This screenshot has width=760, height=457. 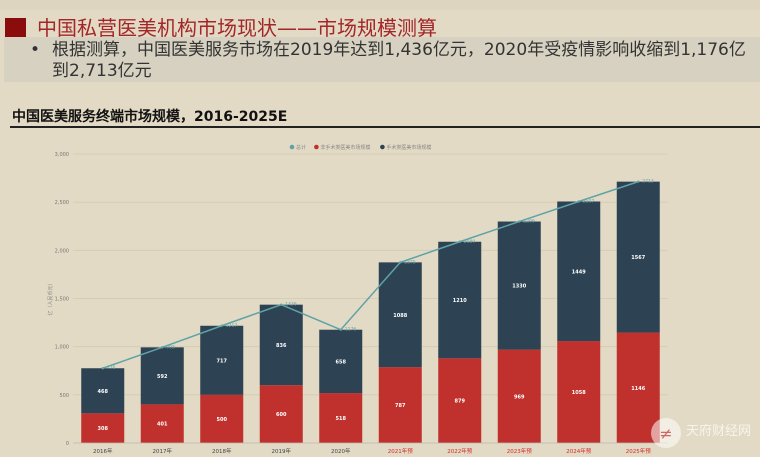 What do you see at coordinates (170, 347) in the screenshot?
I see `total-data-label: 993` at bounding box center [170, 347].